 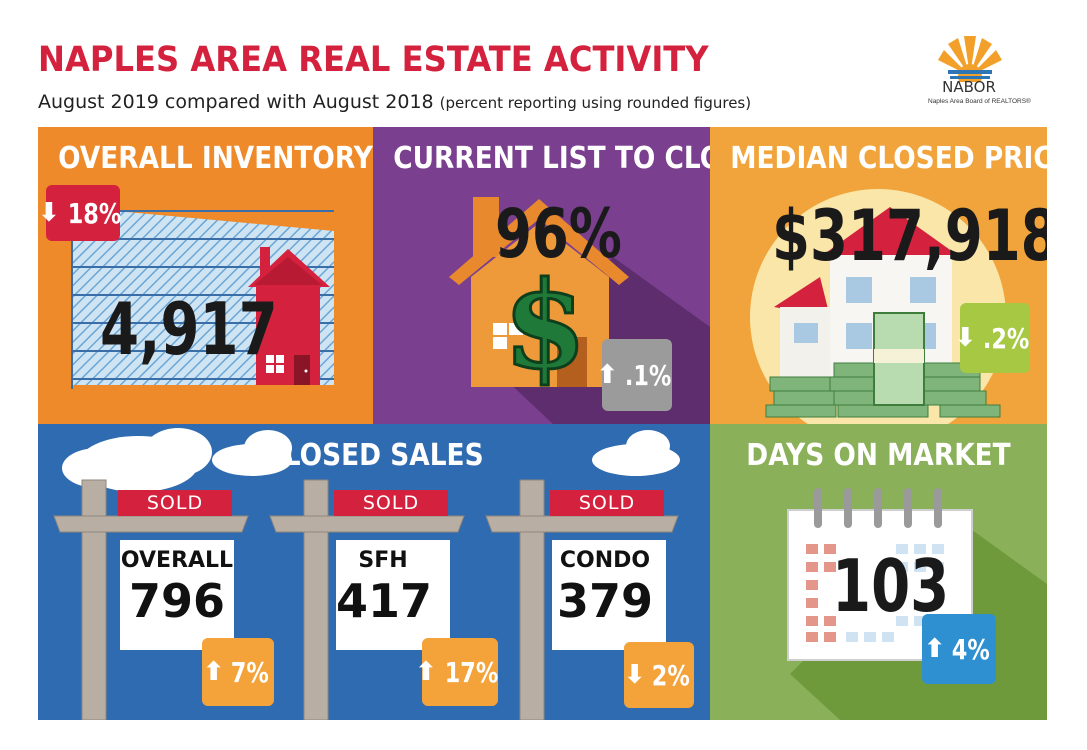 I want to click on median-price-panel: MEDIAN CLOSED PRICE $317,918 ⬇ .2%, so click(x=878, y=275).